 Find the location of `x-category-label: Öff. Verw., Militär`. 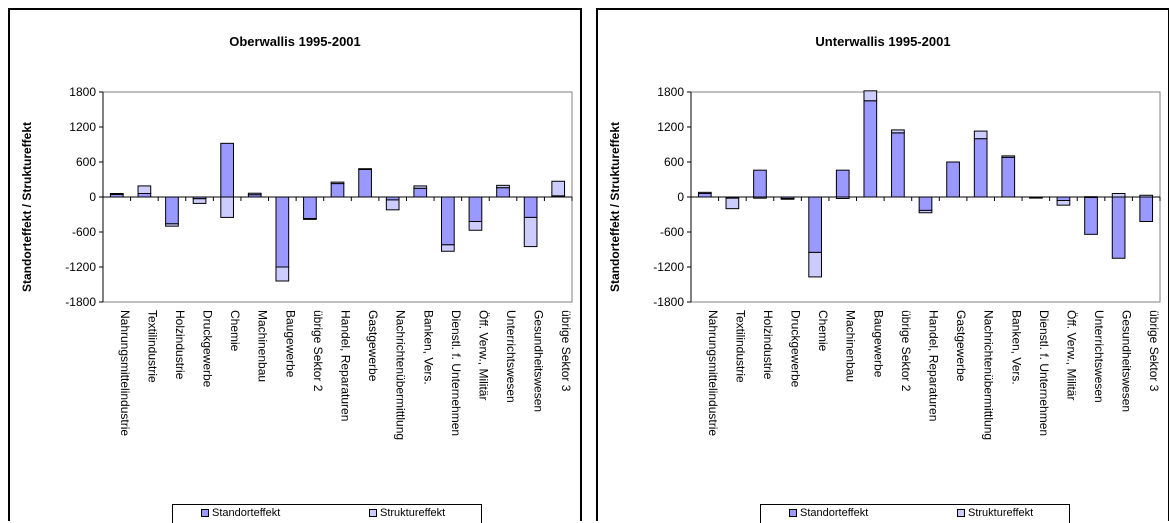

x-category-label: Öff. Verw., Militär is located at coordinates (483, 355).